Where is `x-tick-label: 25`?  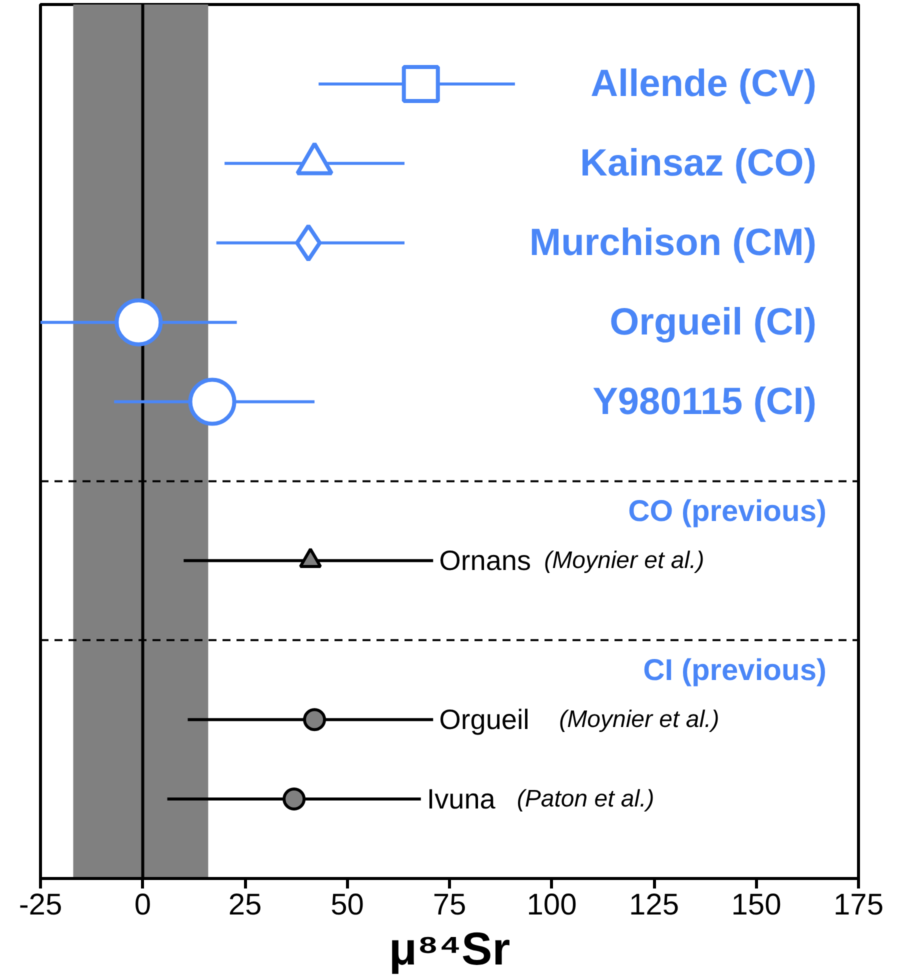
x-tick-label: 25 is located at coordinates (245, 905).